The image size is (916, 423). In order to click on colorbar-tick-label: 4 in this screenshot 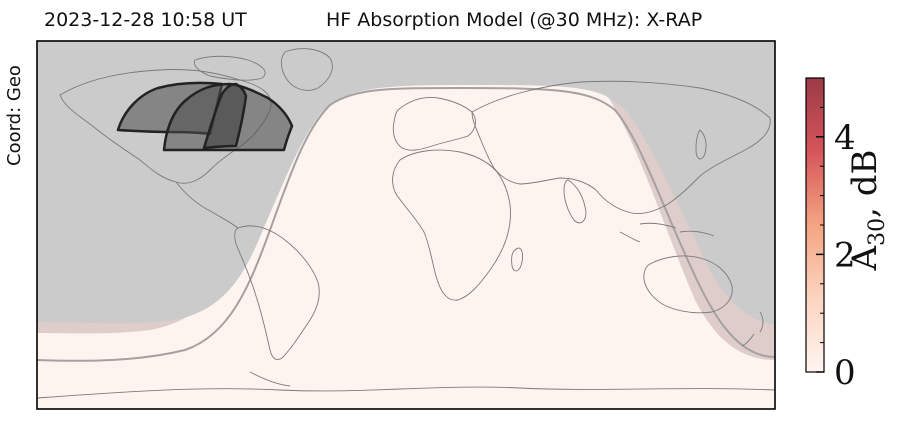, I will do `click(845, 138)`.